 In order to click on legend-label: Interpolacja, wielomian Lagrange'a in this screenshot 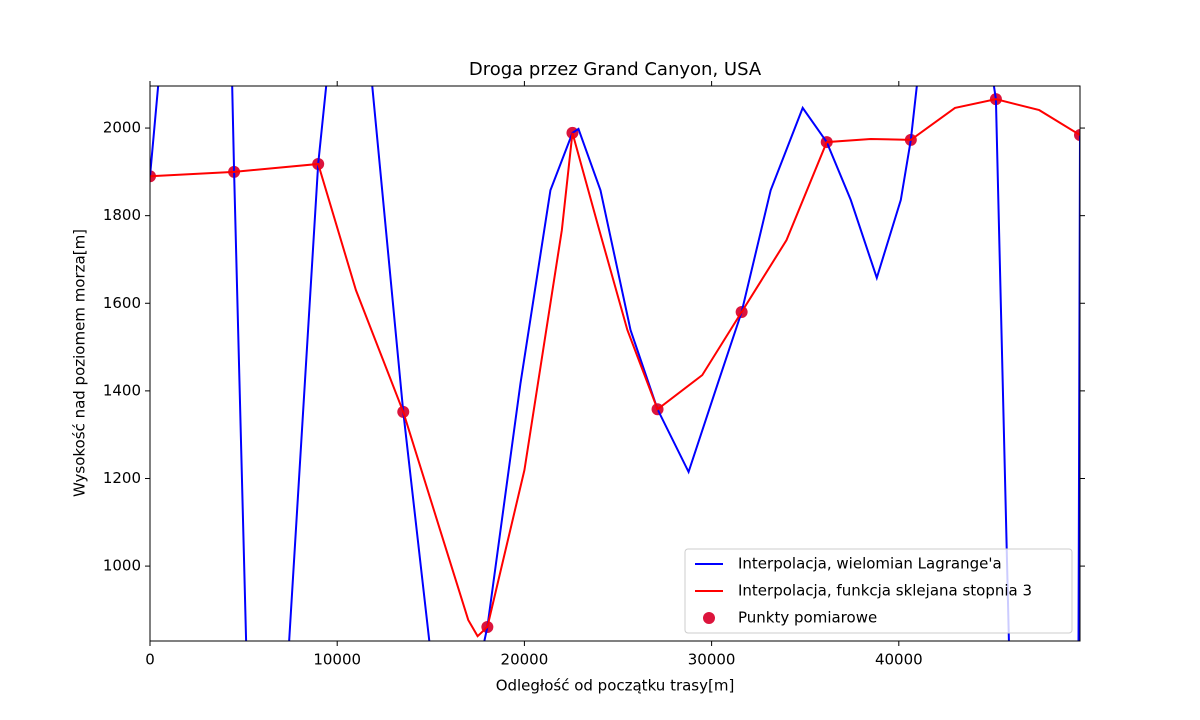, I will do `click(870, 564)`.